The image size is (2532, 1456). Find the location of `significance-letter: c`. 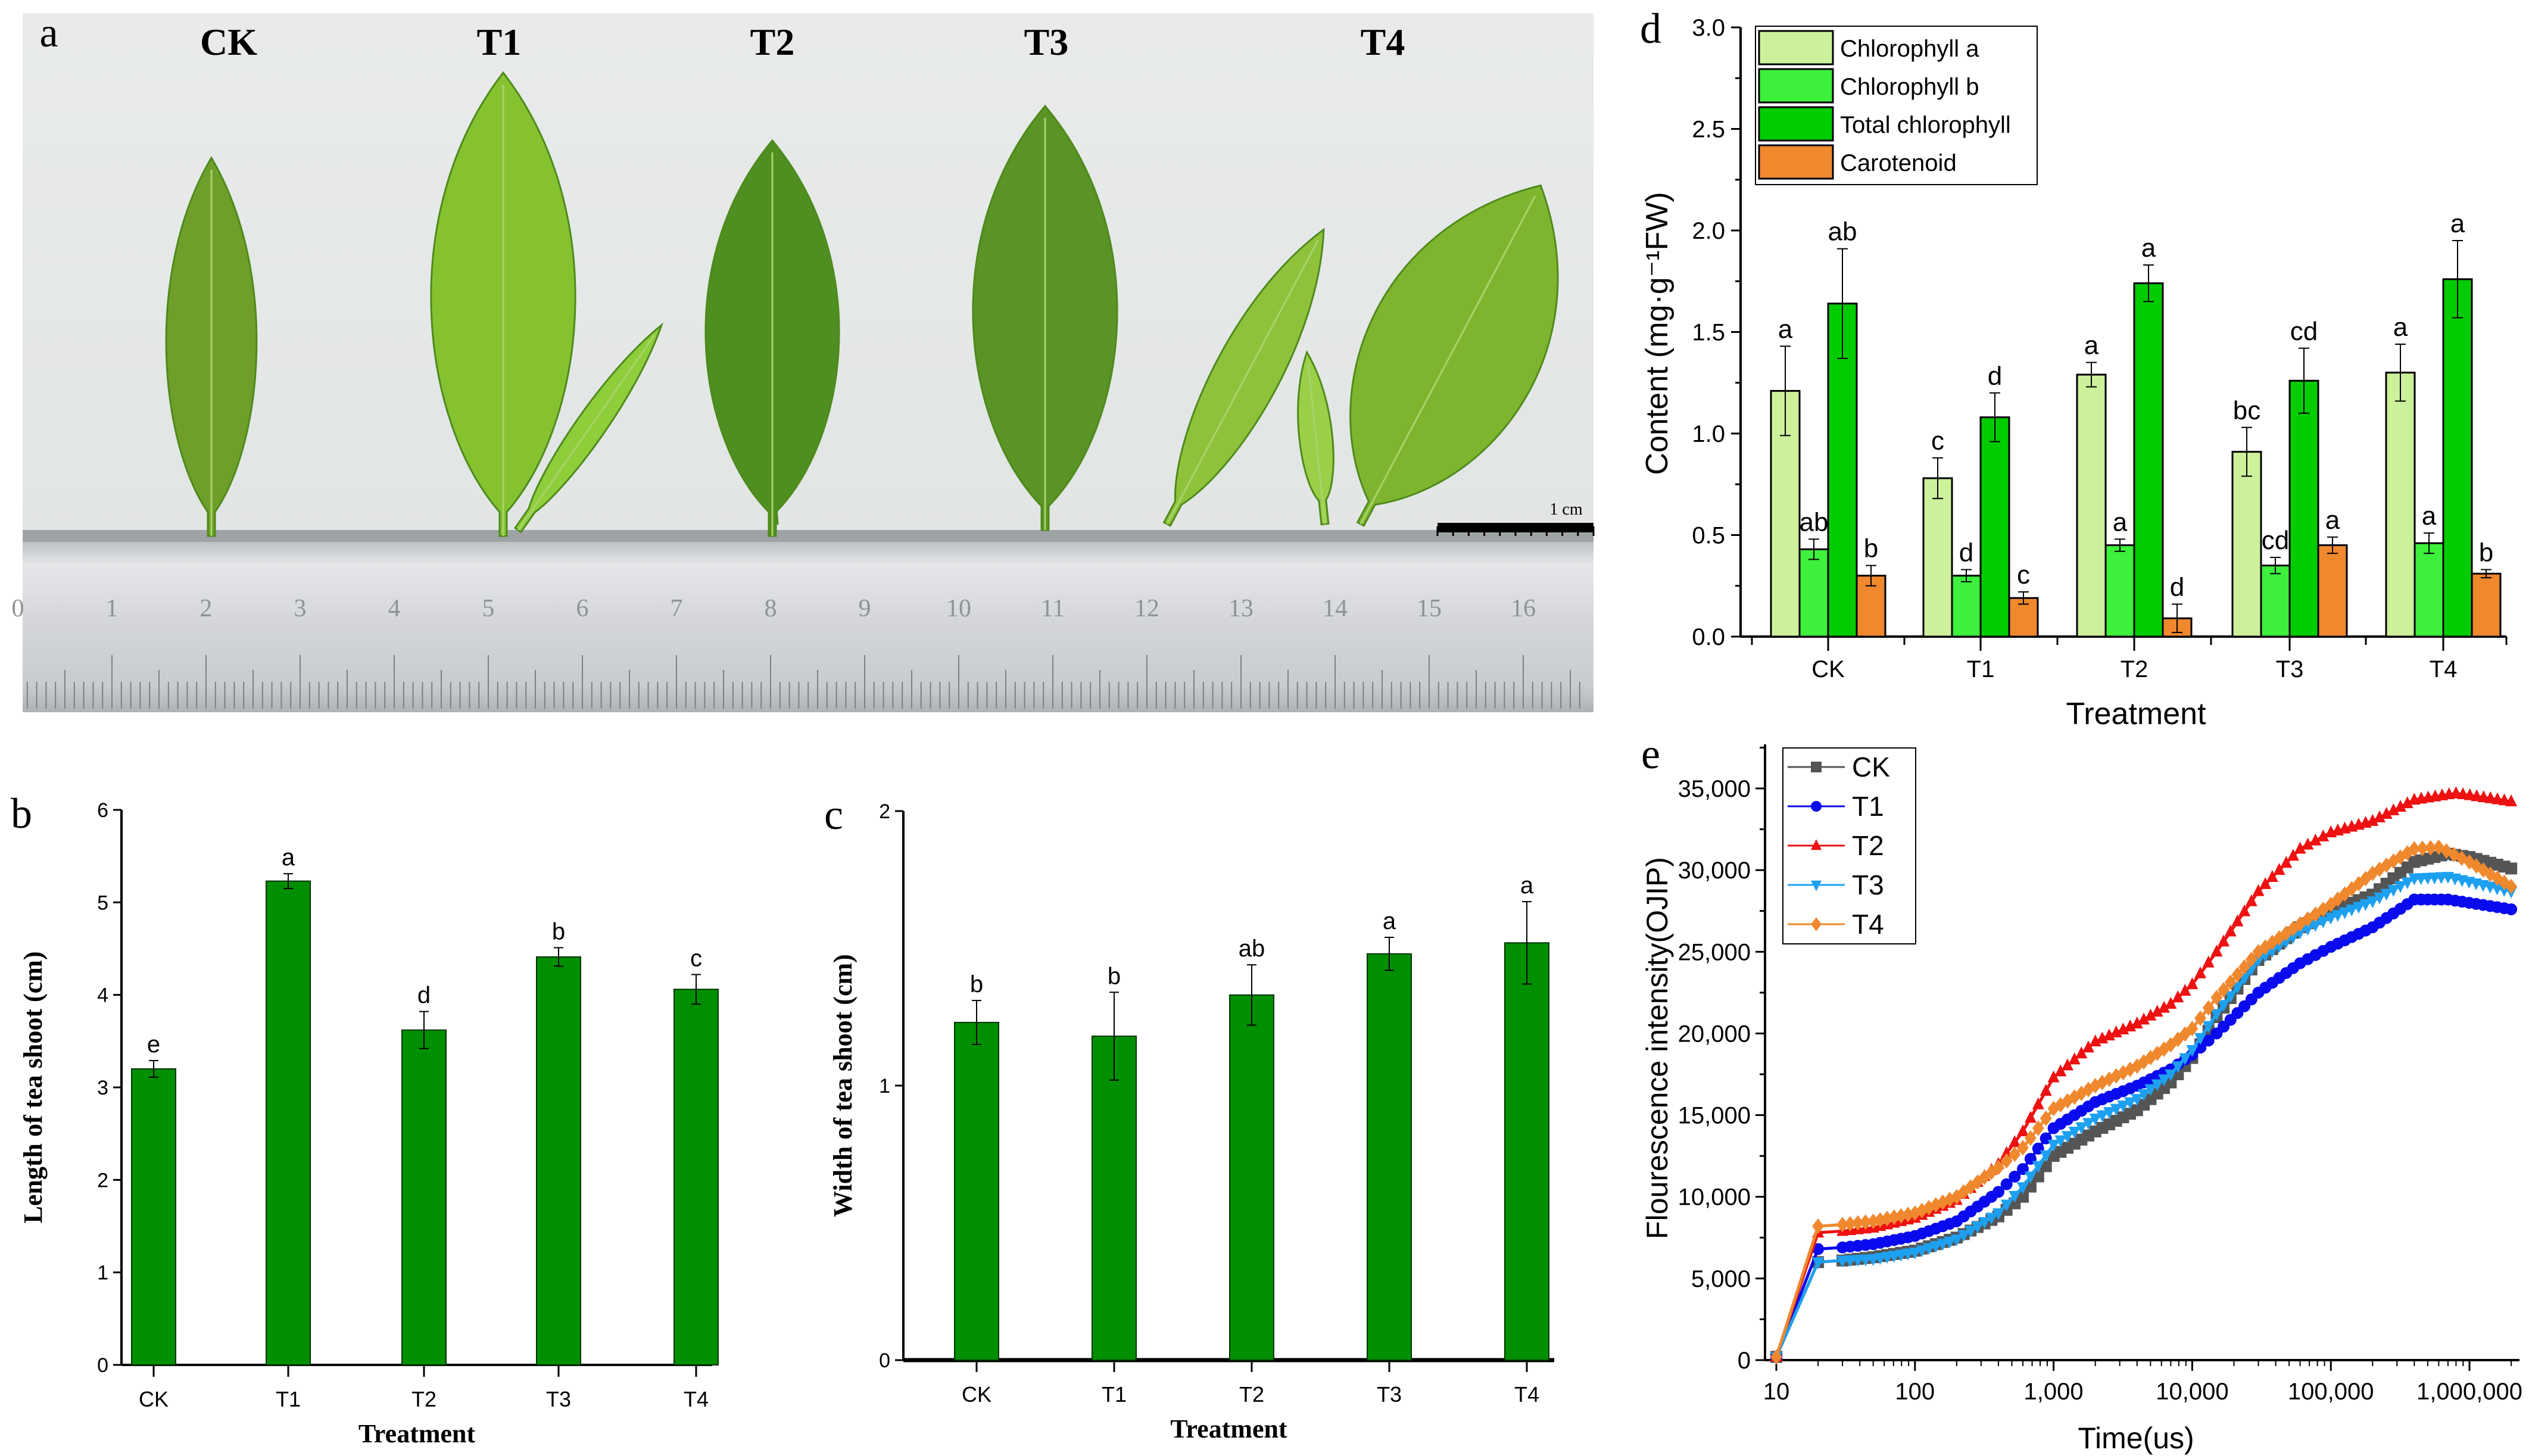

significance-letter: c is located at coordinates (696, 958).